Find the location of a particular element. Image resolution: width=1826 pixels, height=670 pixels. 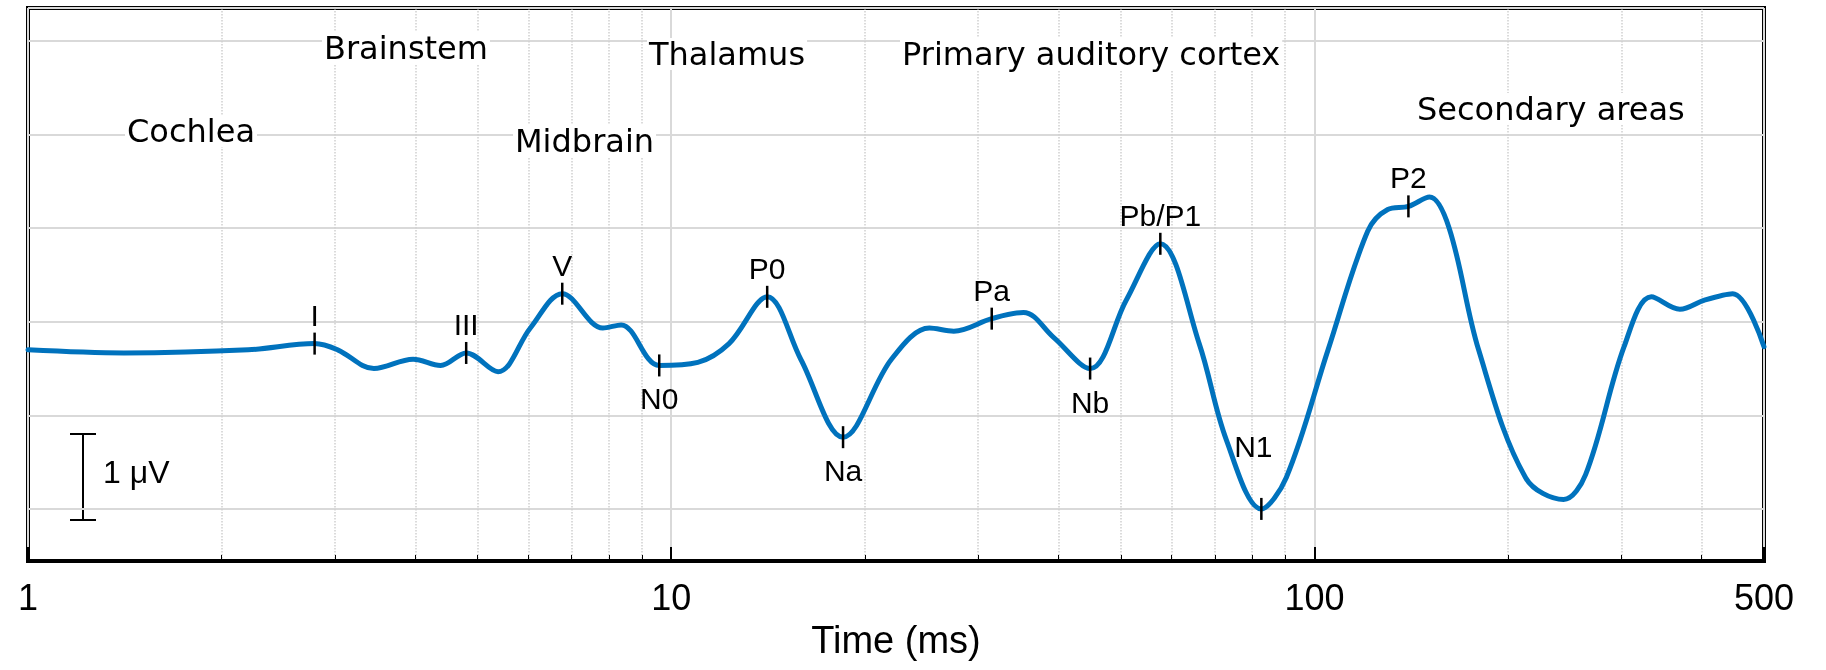

text: Secondary areas is located at coordinates (1551, 109).